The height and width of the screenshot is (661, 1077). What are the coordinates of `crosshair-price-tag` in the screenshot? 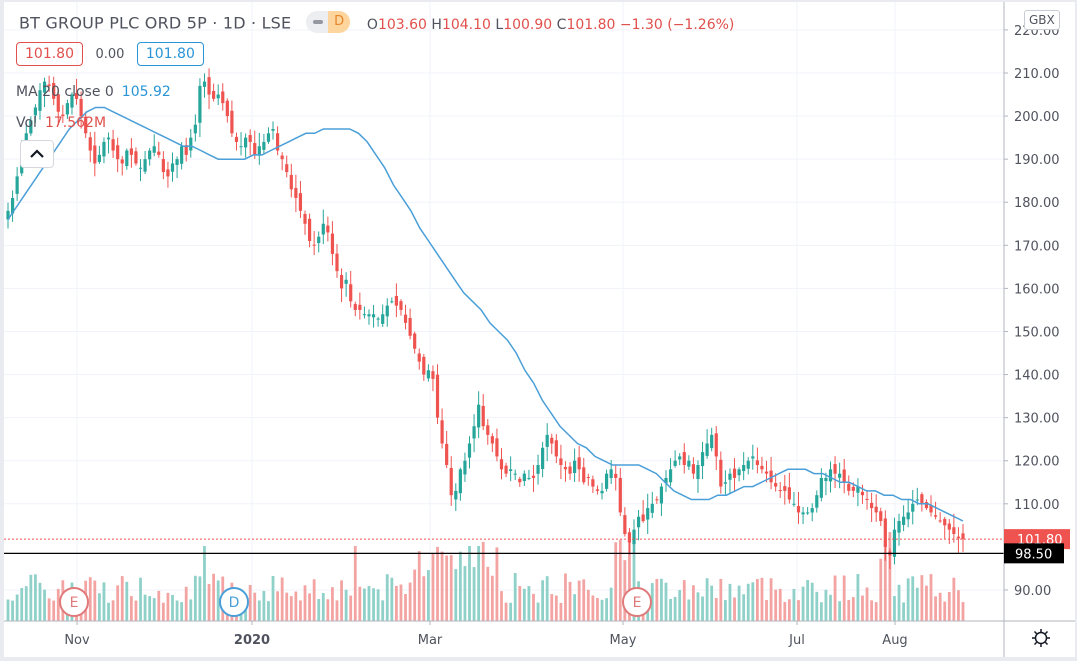 It's located at (1034, 553).